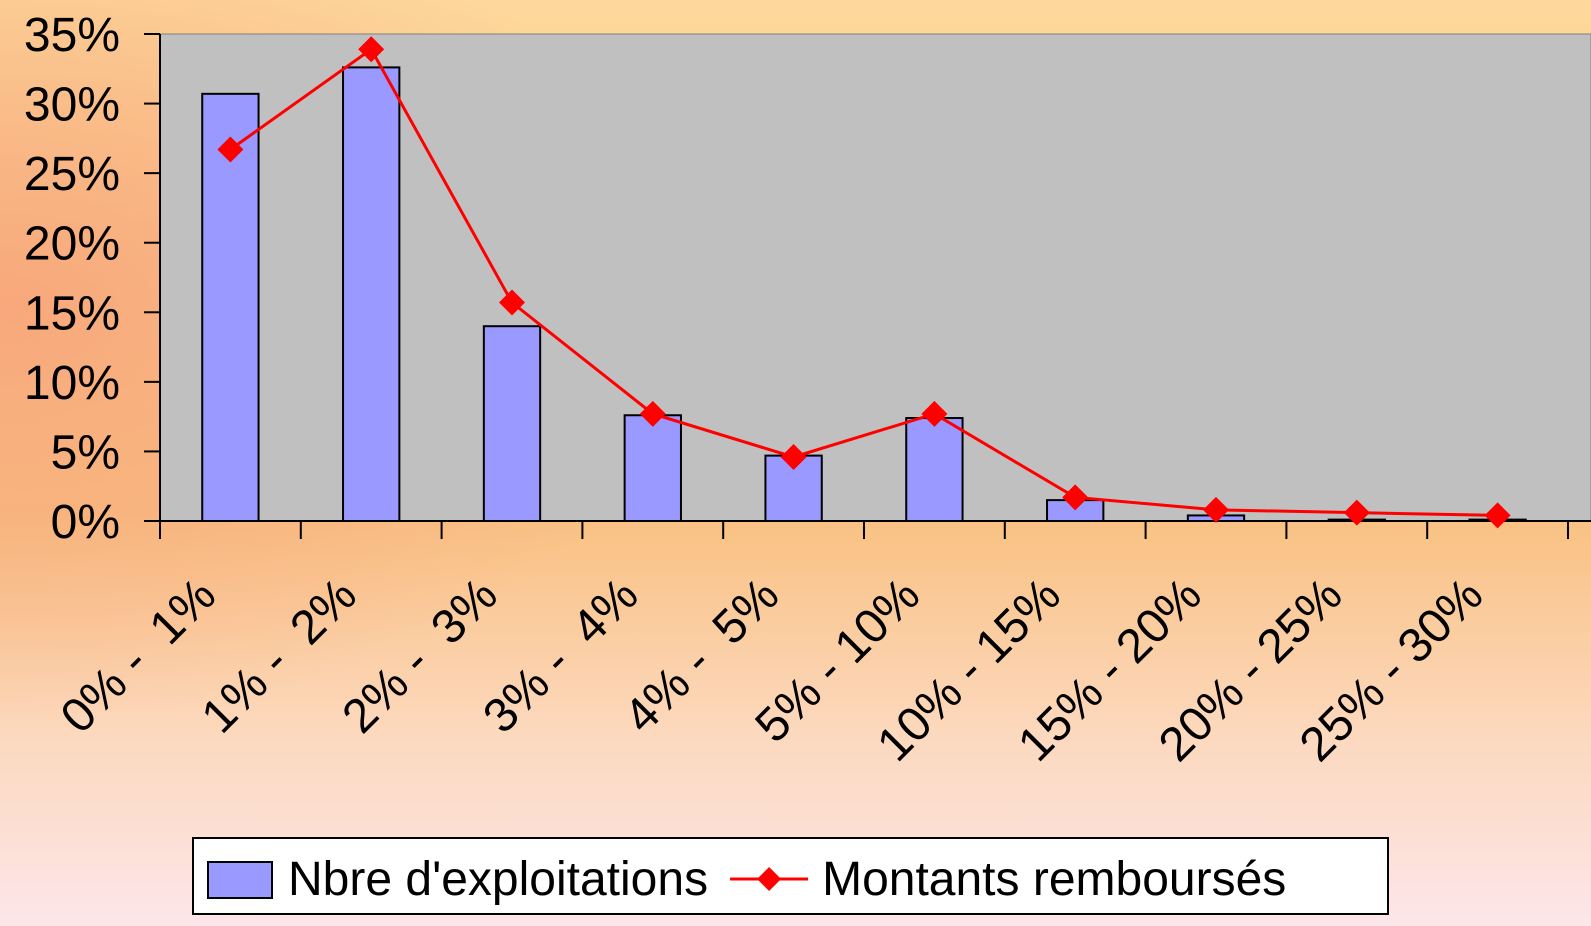 The width and height of the screenshot is (1591, 926). I want to click on y-tick-label: 30%, so click(72, 105).